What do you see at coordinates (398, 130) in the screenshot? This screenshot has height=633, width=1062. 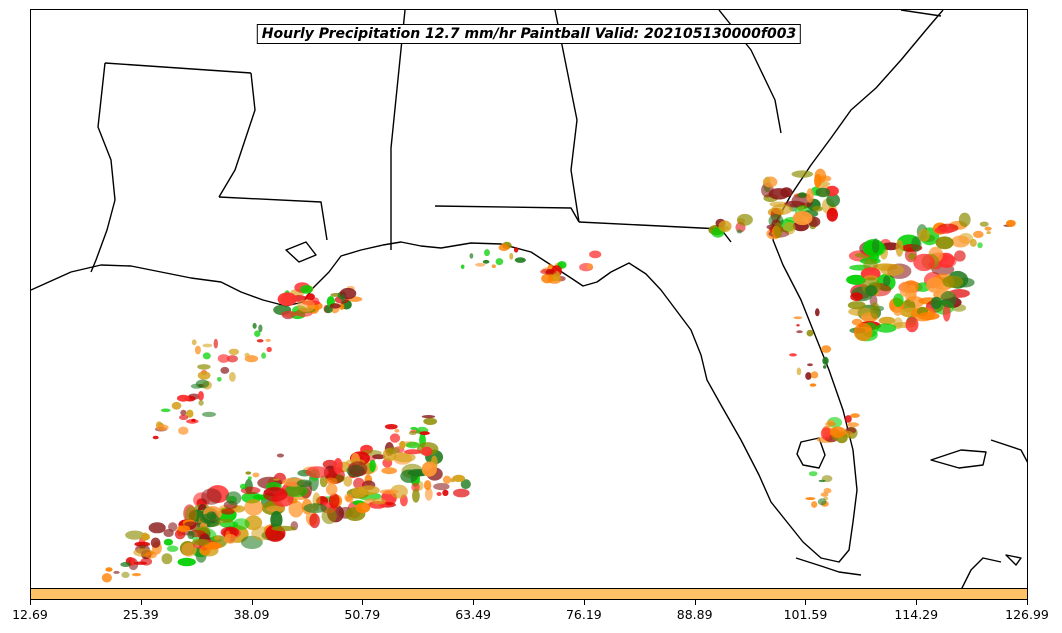 I see `boundary-ms-al` at bounding box center [398, 130].